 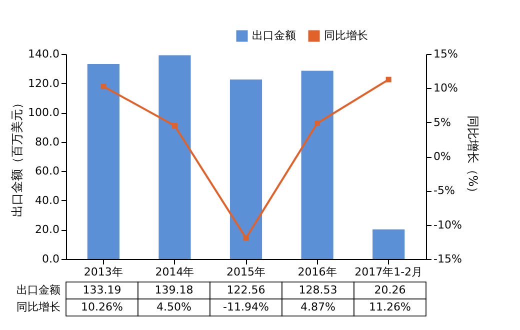 I want to click on y2-tick-label: 10%, so click(x=446, y=88).